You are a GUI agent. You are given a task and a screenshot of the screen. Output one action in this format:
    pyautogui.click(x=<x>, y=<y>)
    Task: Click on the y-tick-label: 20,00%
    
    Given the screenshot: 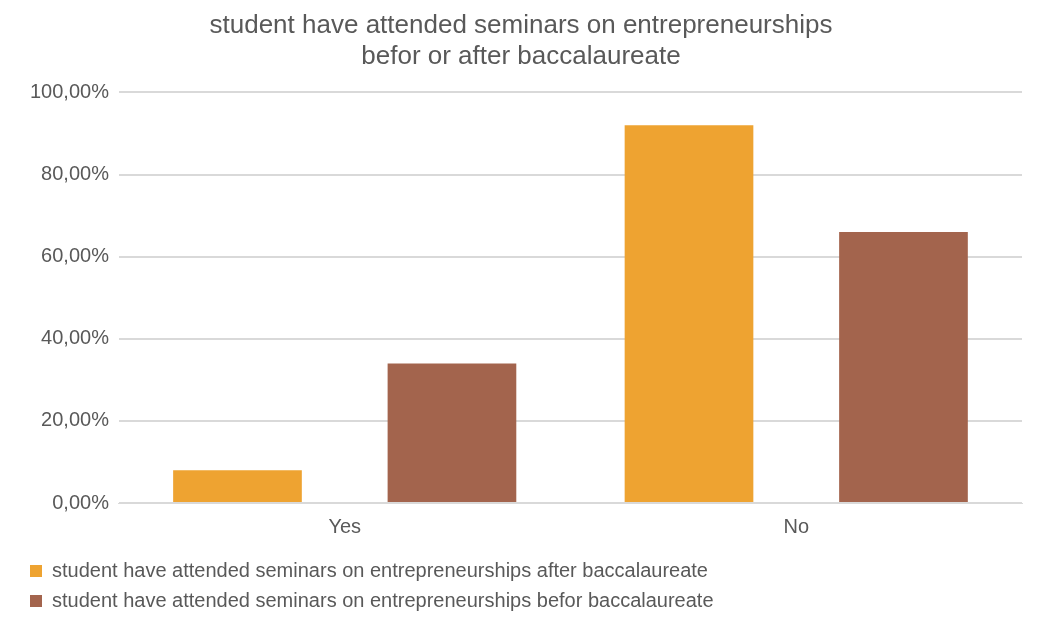 What is the action you would take?
    pyautogui.click(x=75, y=419)
    